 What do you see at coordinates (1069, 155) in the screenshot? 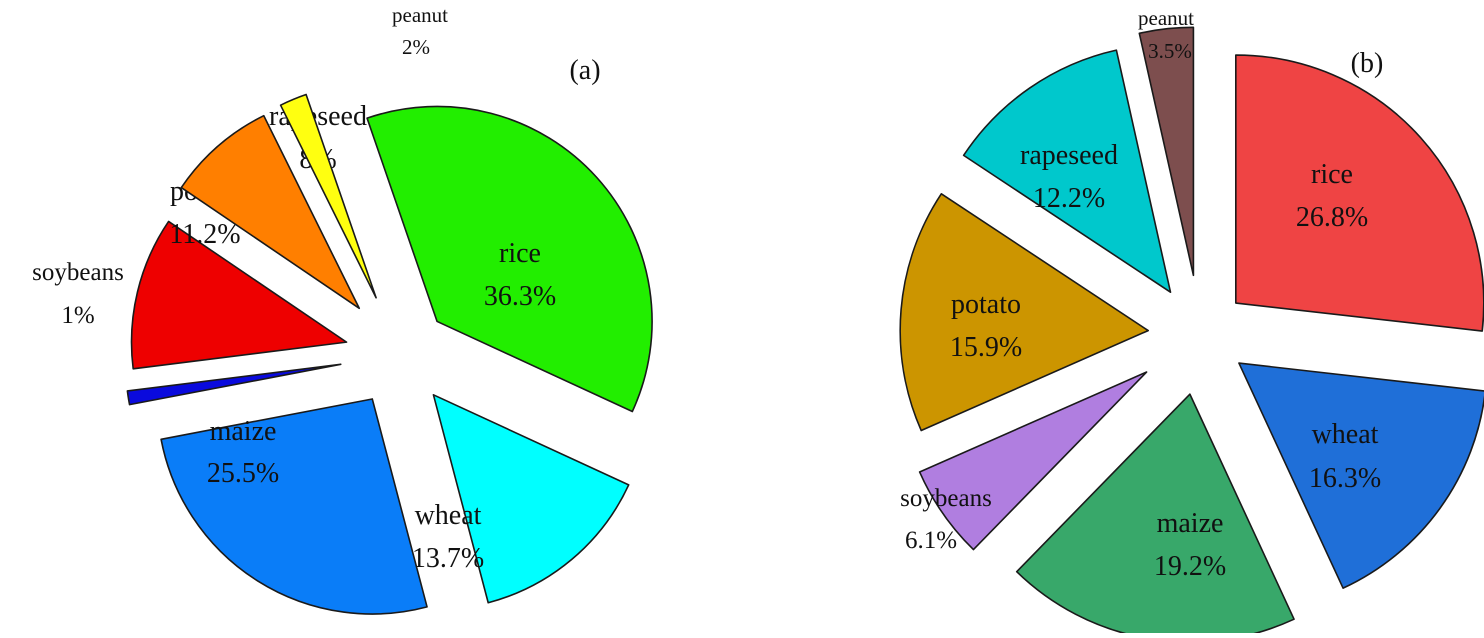
I see `slice-label-b-rapeseed: rapeseed` at bounding box center [1069, 155].